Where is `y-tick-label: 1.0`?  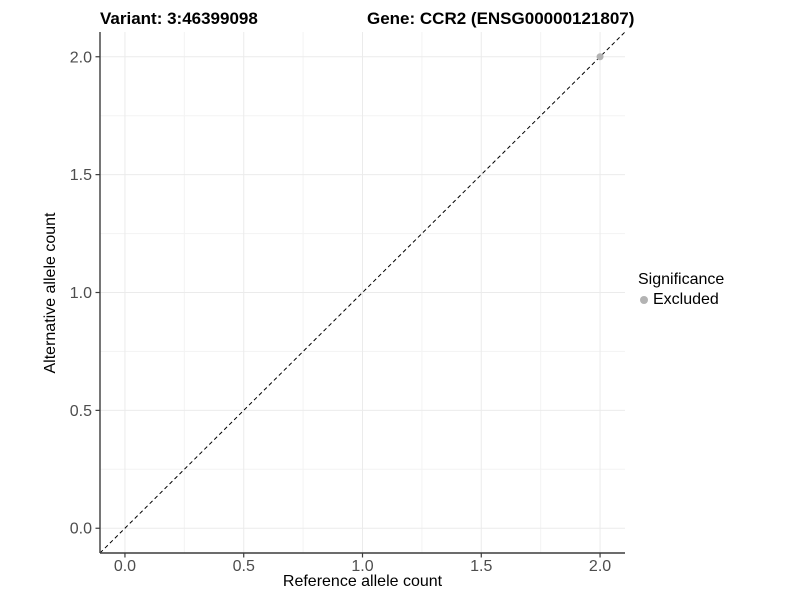 y-tick-label: 1.0 is located at coordinates (81, 293).